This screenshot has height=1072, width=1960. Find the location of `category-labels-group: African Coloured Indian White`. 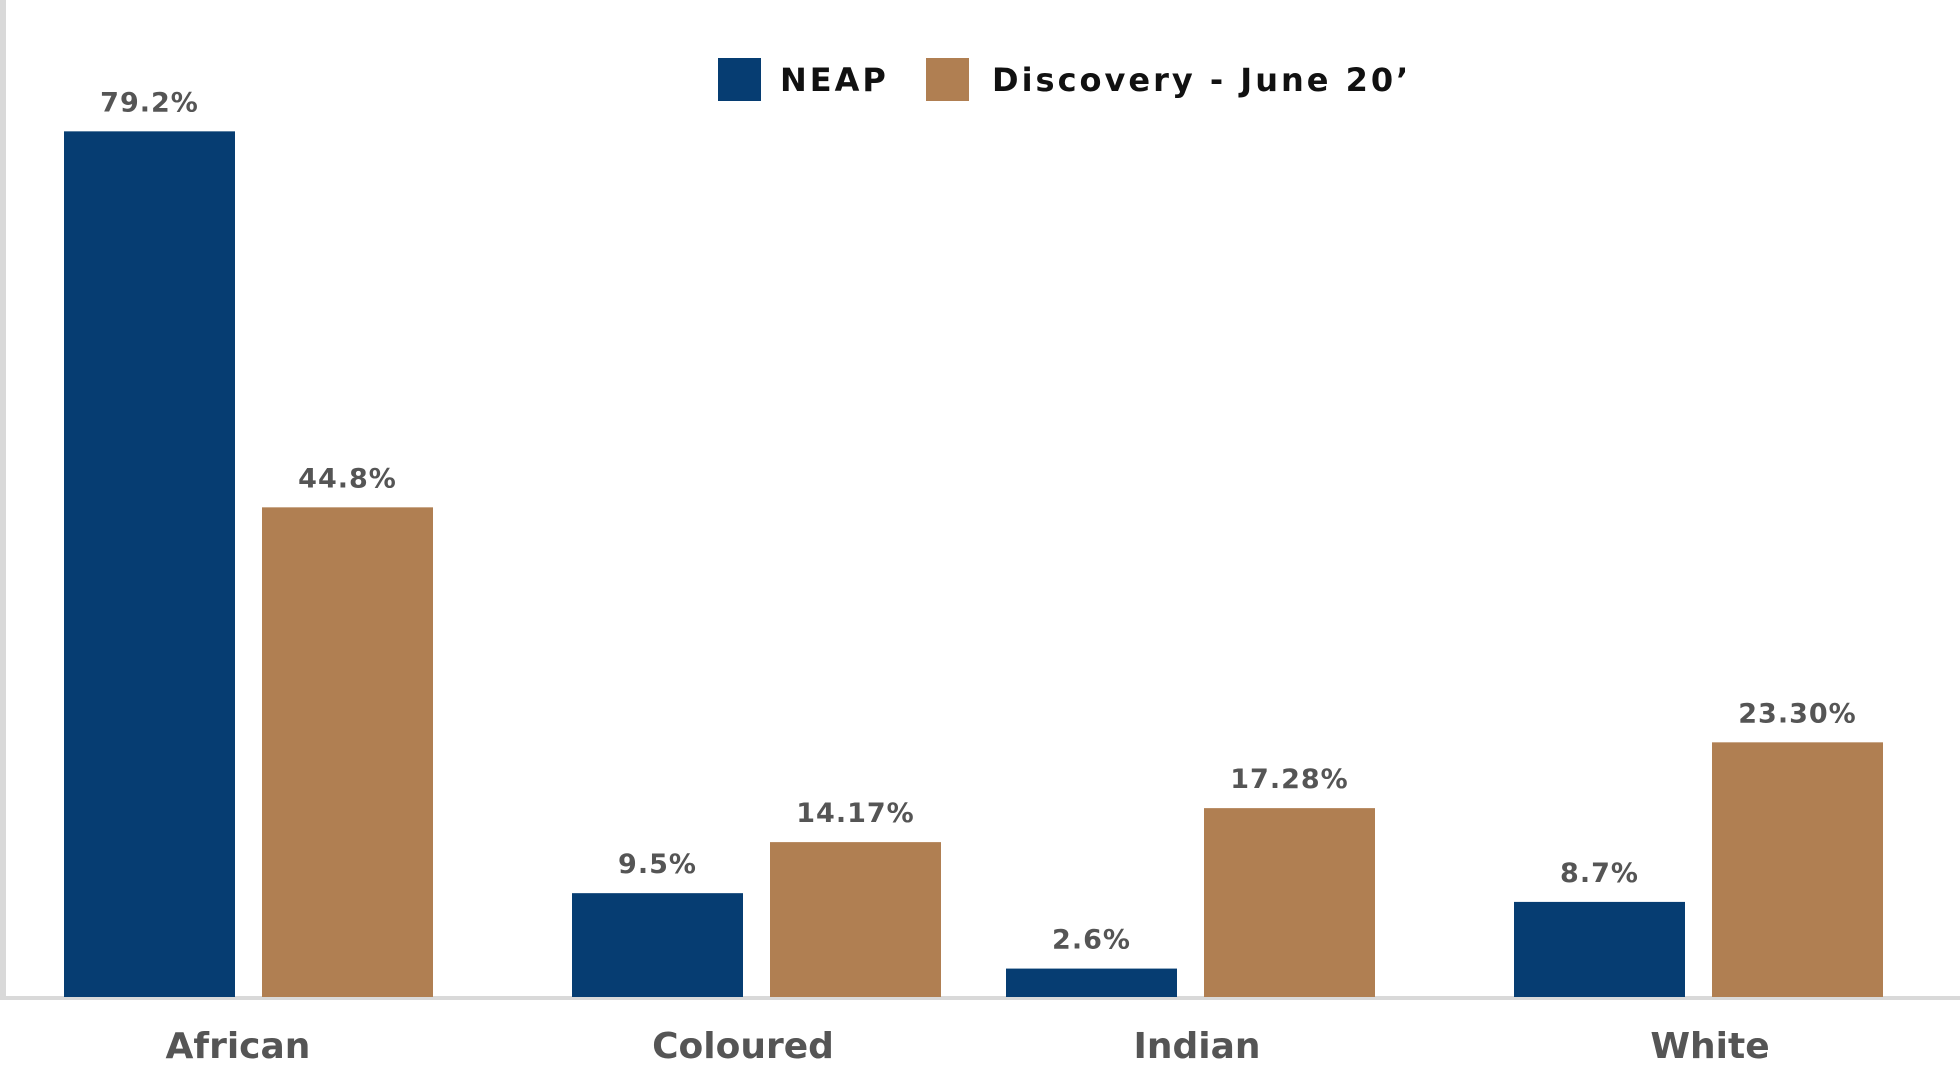

category-labels-group: African Coloured Indian White is located at coordinates (968, 1046).